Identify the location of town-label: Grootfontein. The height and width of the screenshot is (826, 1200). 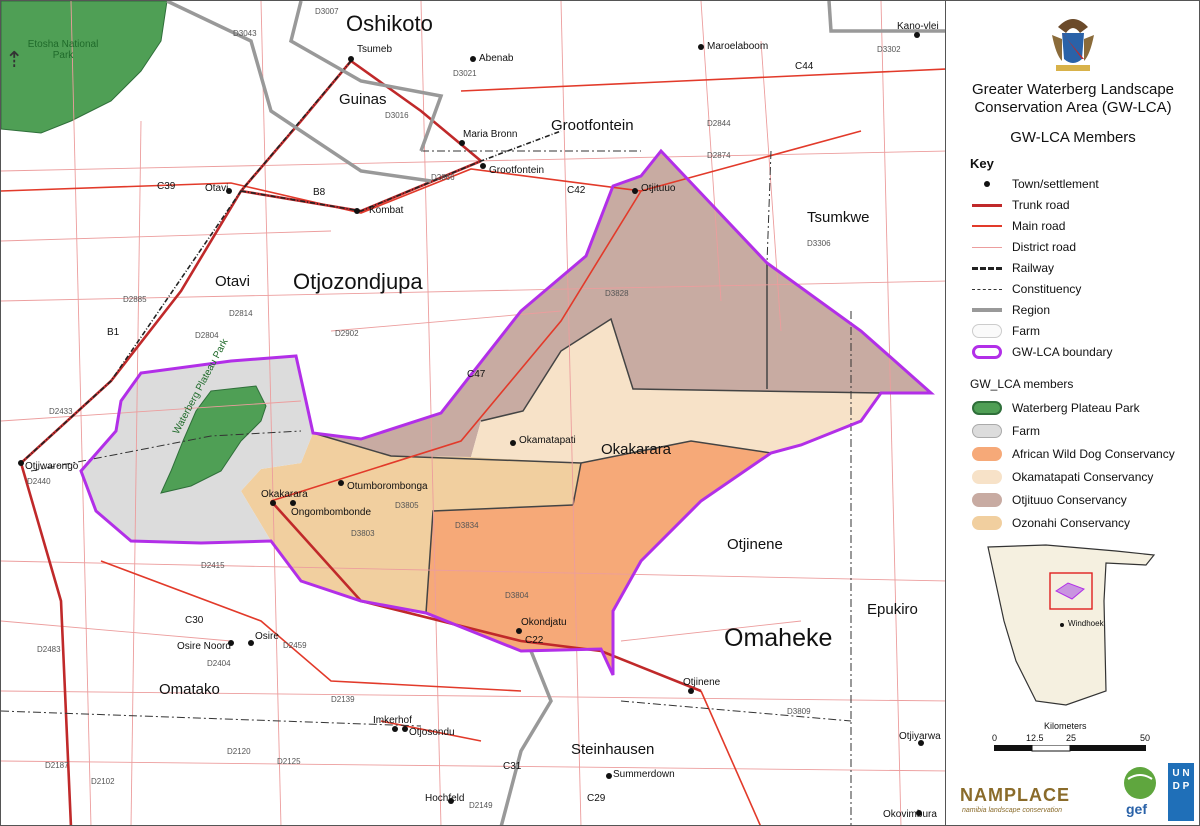
(517, 170).